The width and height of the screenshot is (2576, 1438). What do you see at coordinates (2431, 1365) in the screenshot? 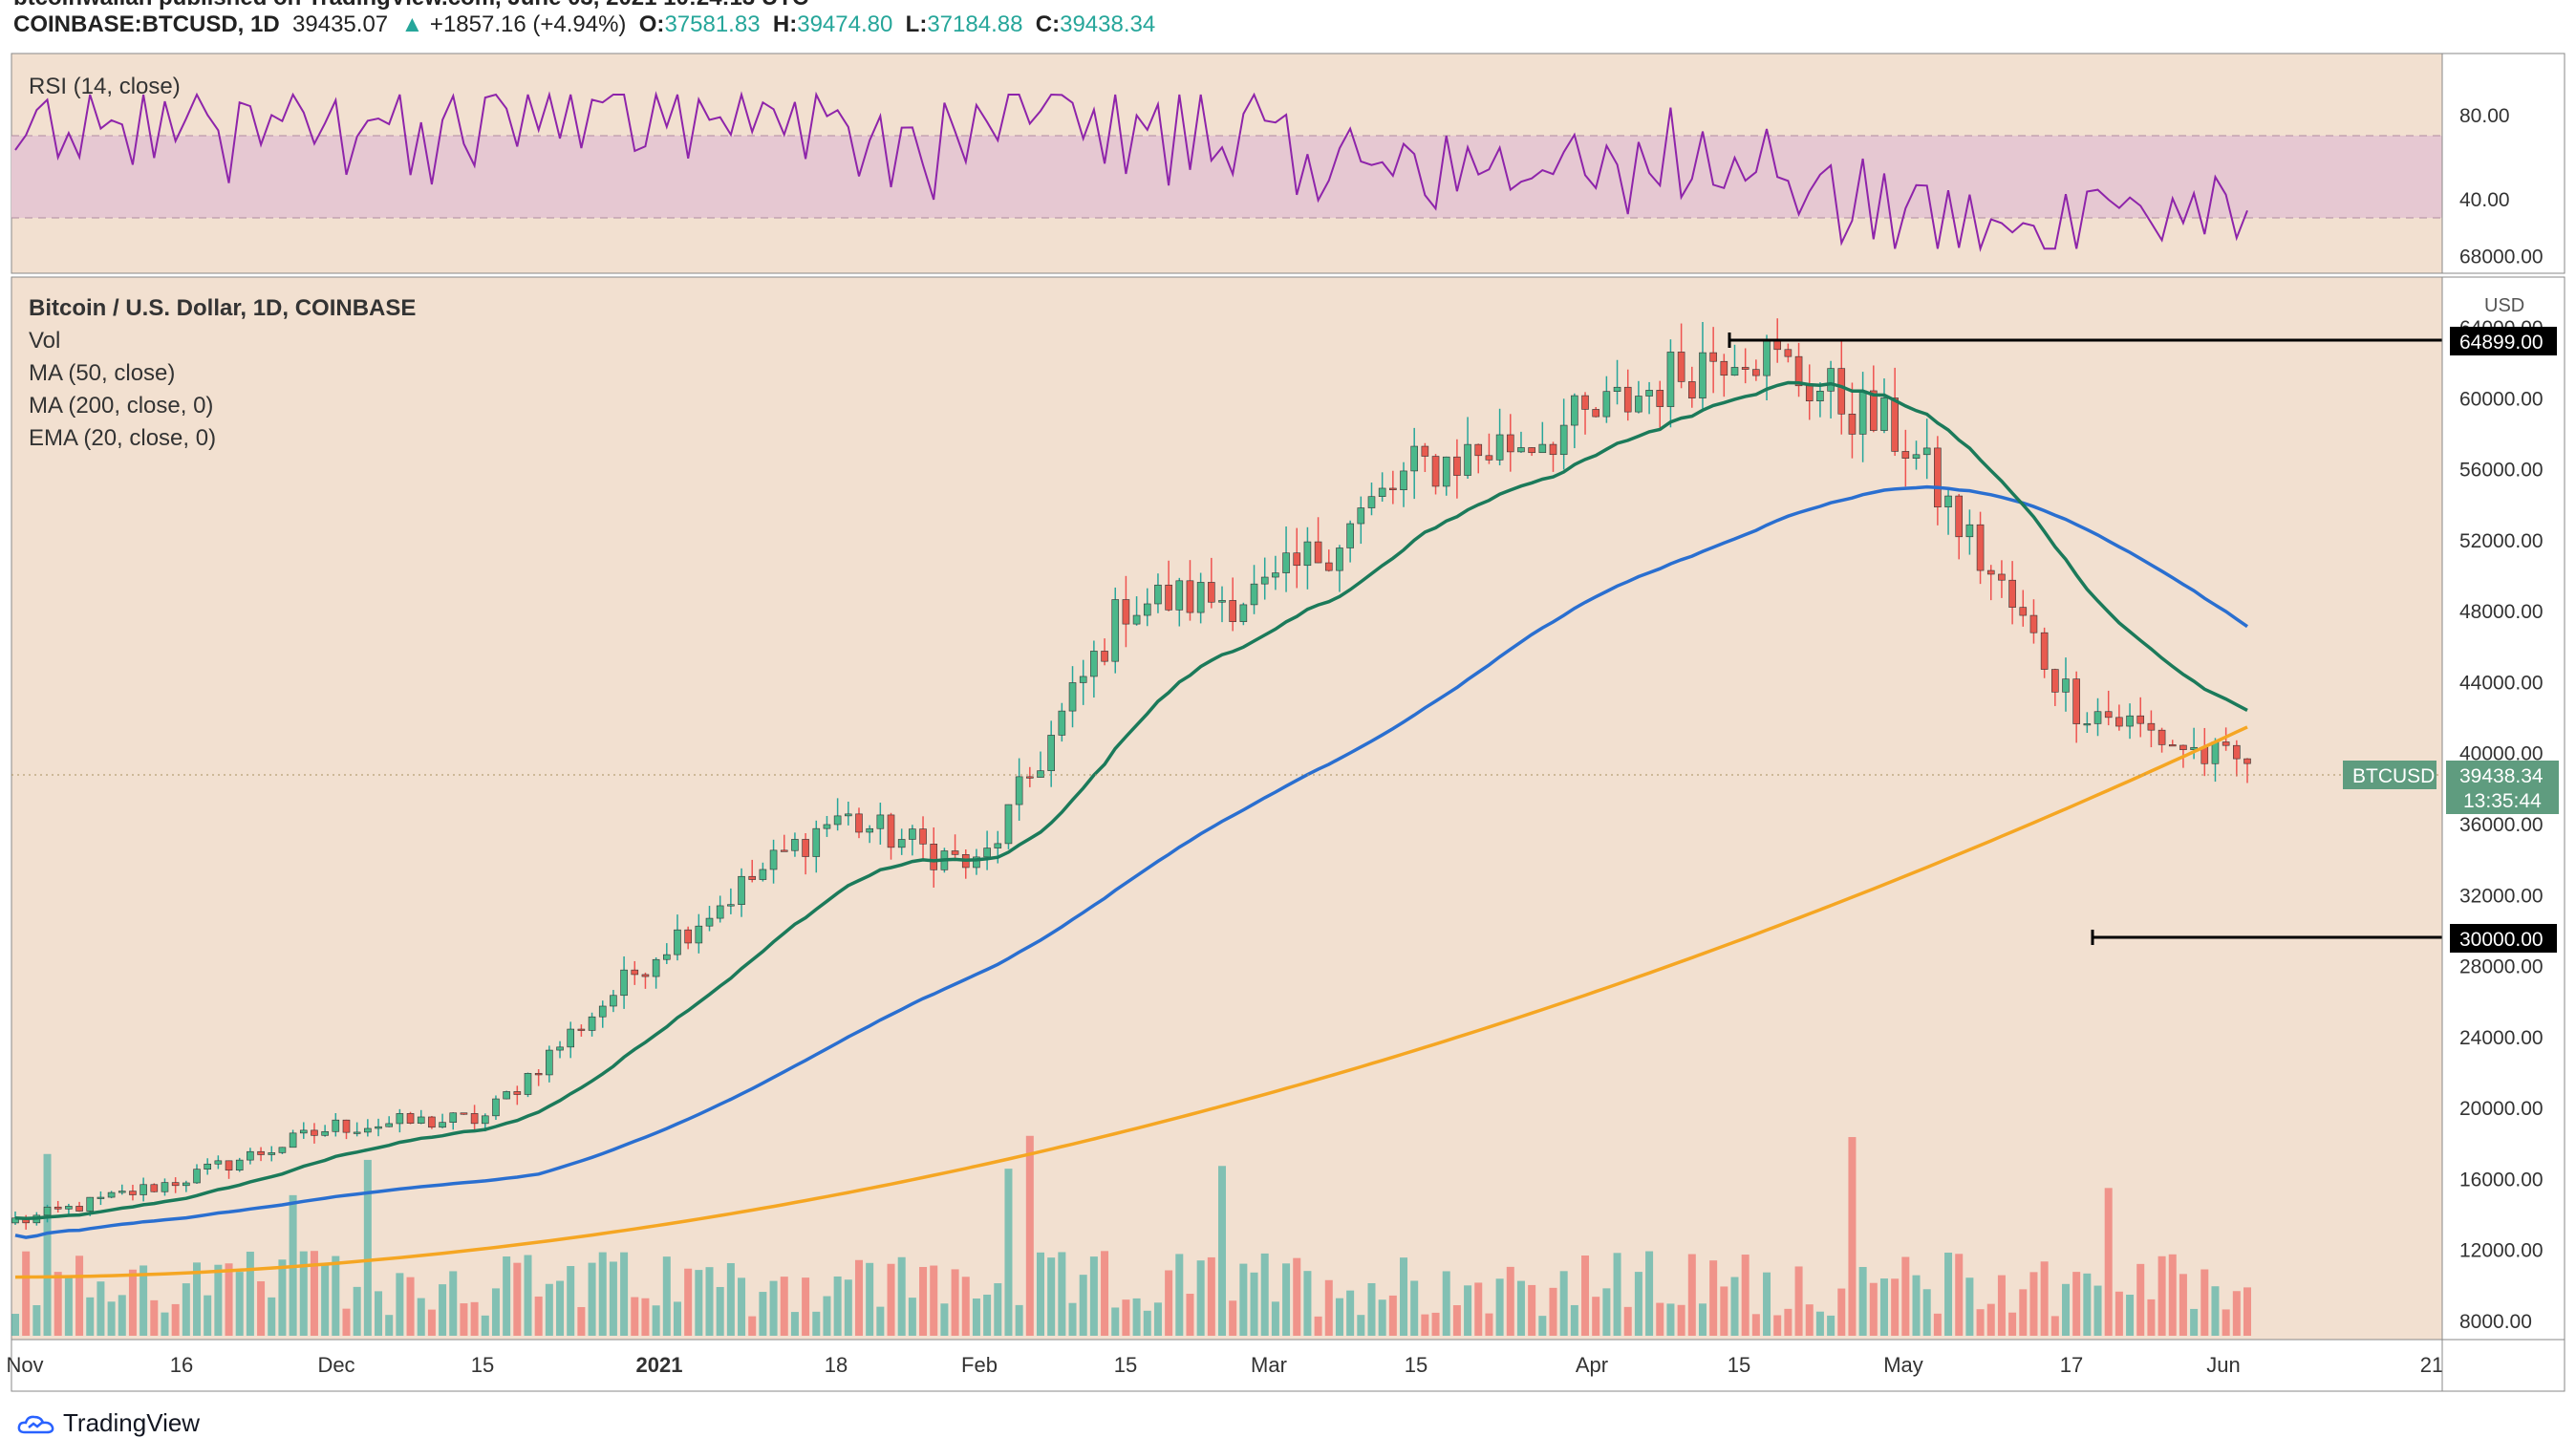
I see `time-label: 21` at bounding box center [2431, 1365].